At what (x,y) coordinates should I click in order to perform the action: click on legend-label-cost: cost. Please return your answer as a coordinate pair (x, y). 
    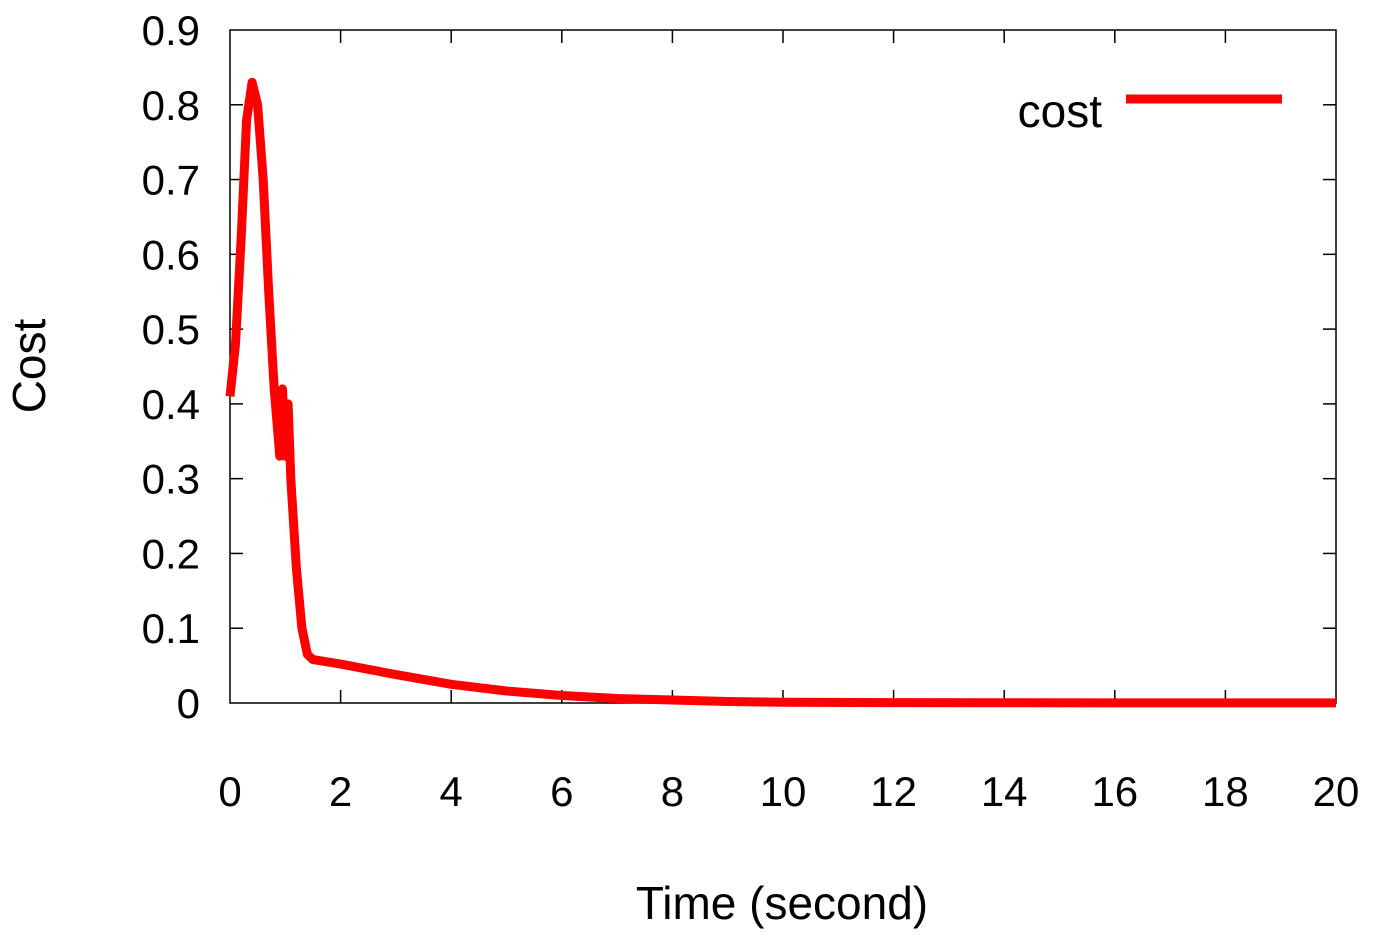
    Looking at the image, I should click on (1060, 111).